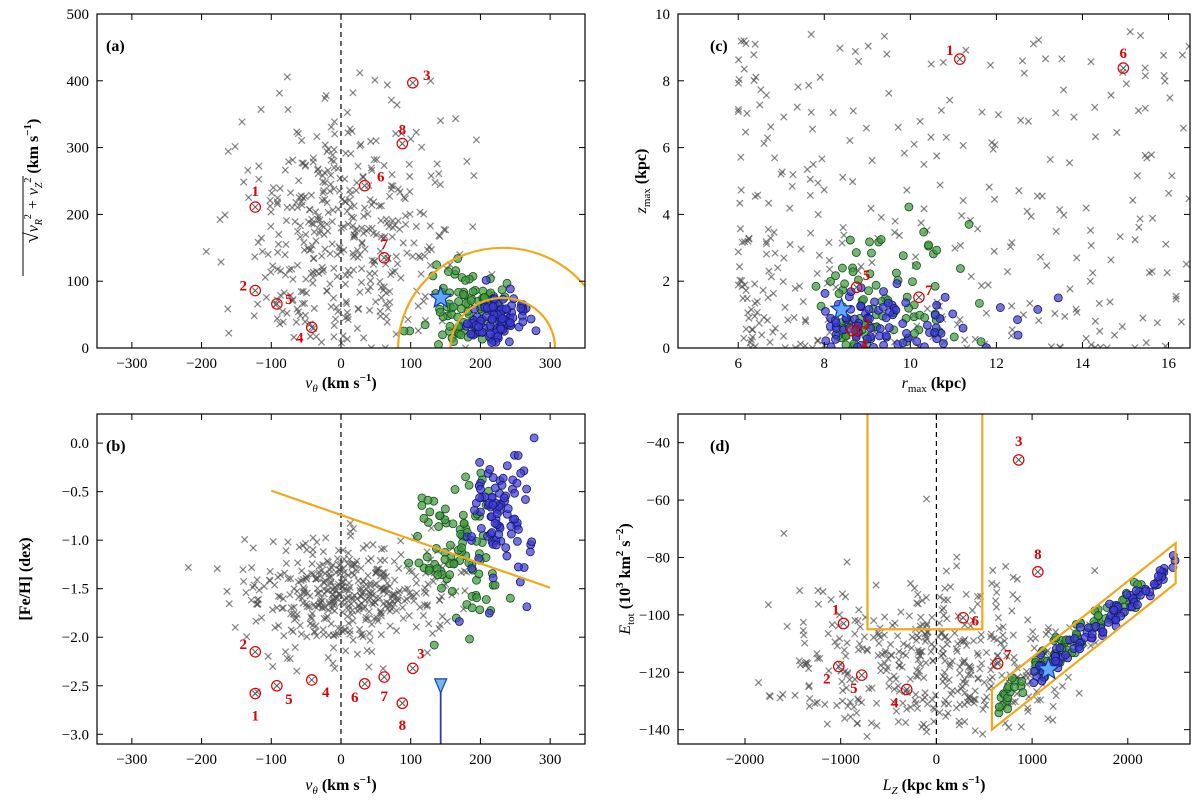 The image size is (1200, 803). Describe the element at coordinates (480, 760) in the screenshot. I see `x-tick-label: 200` at that location.